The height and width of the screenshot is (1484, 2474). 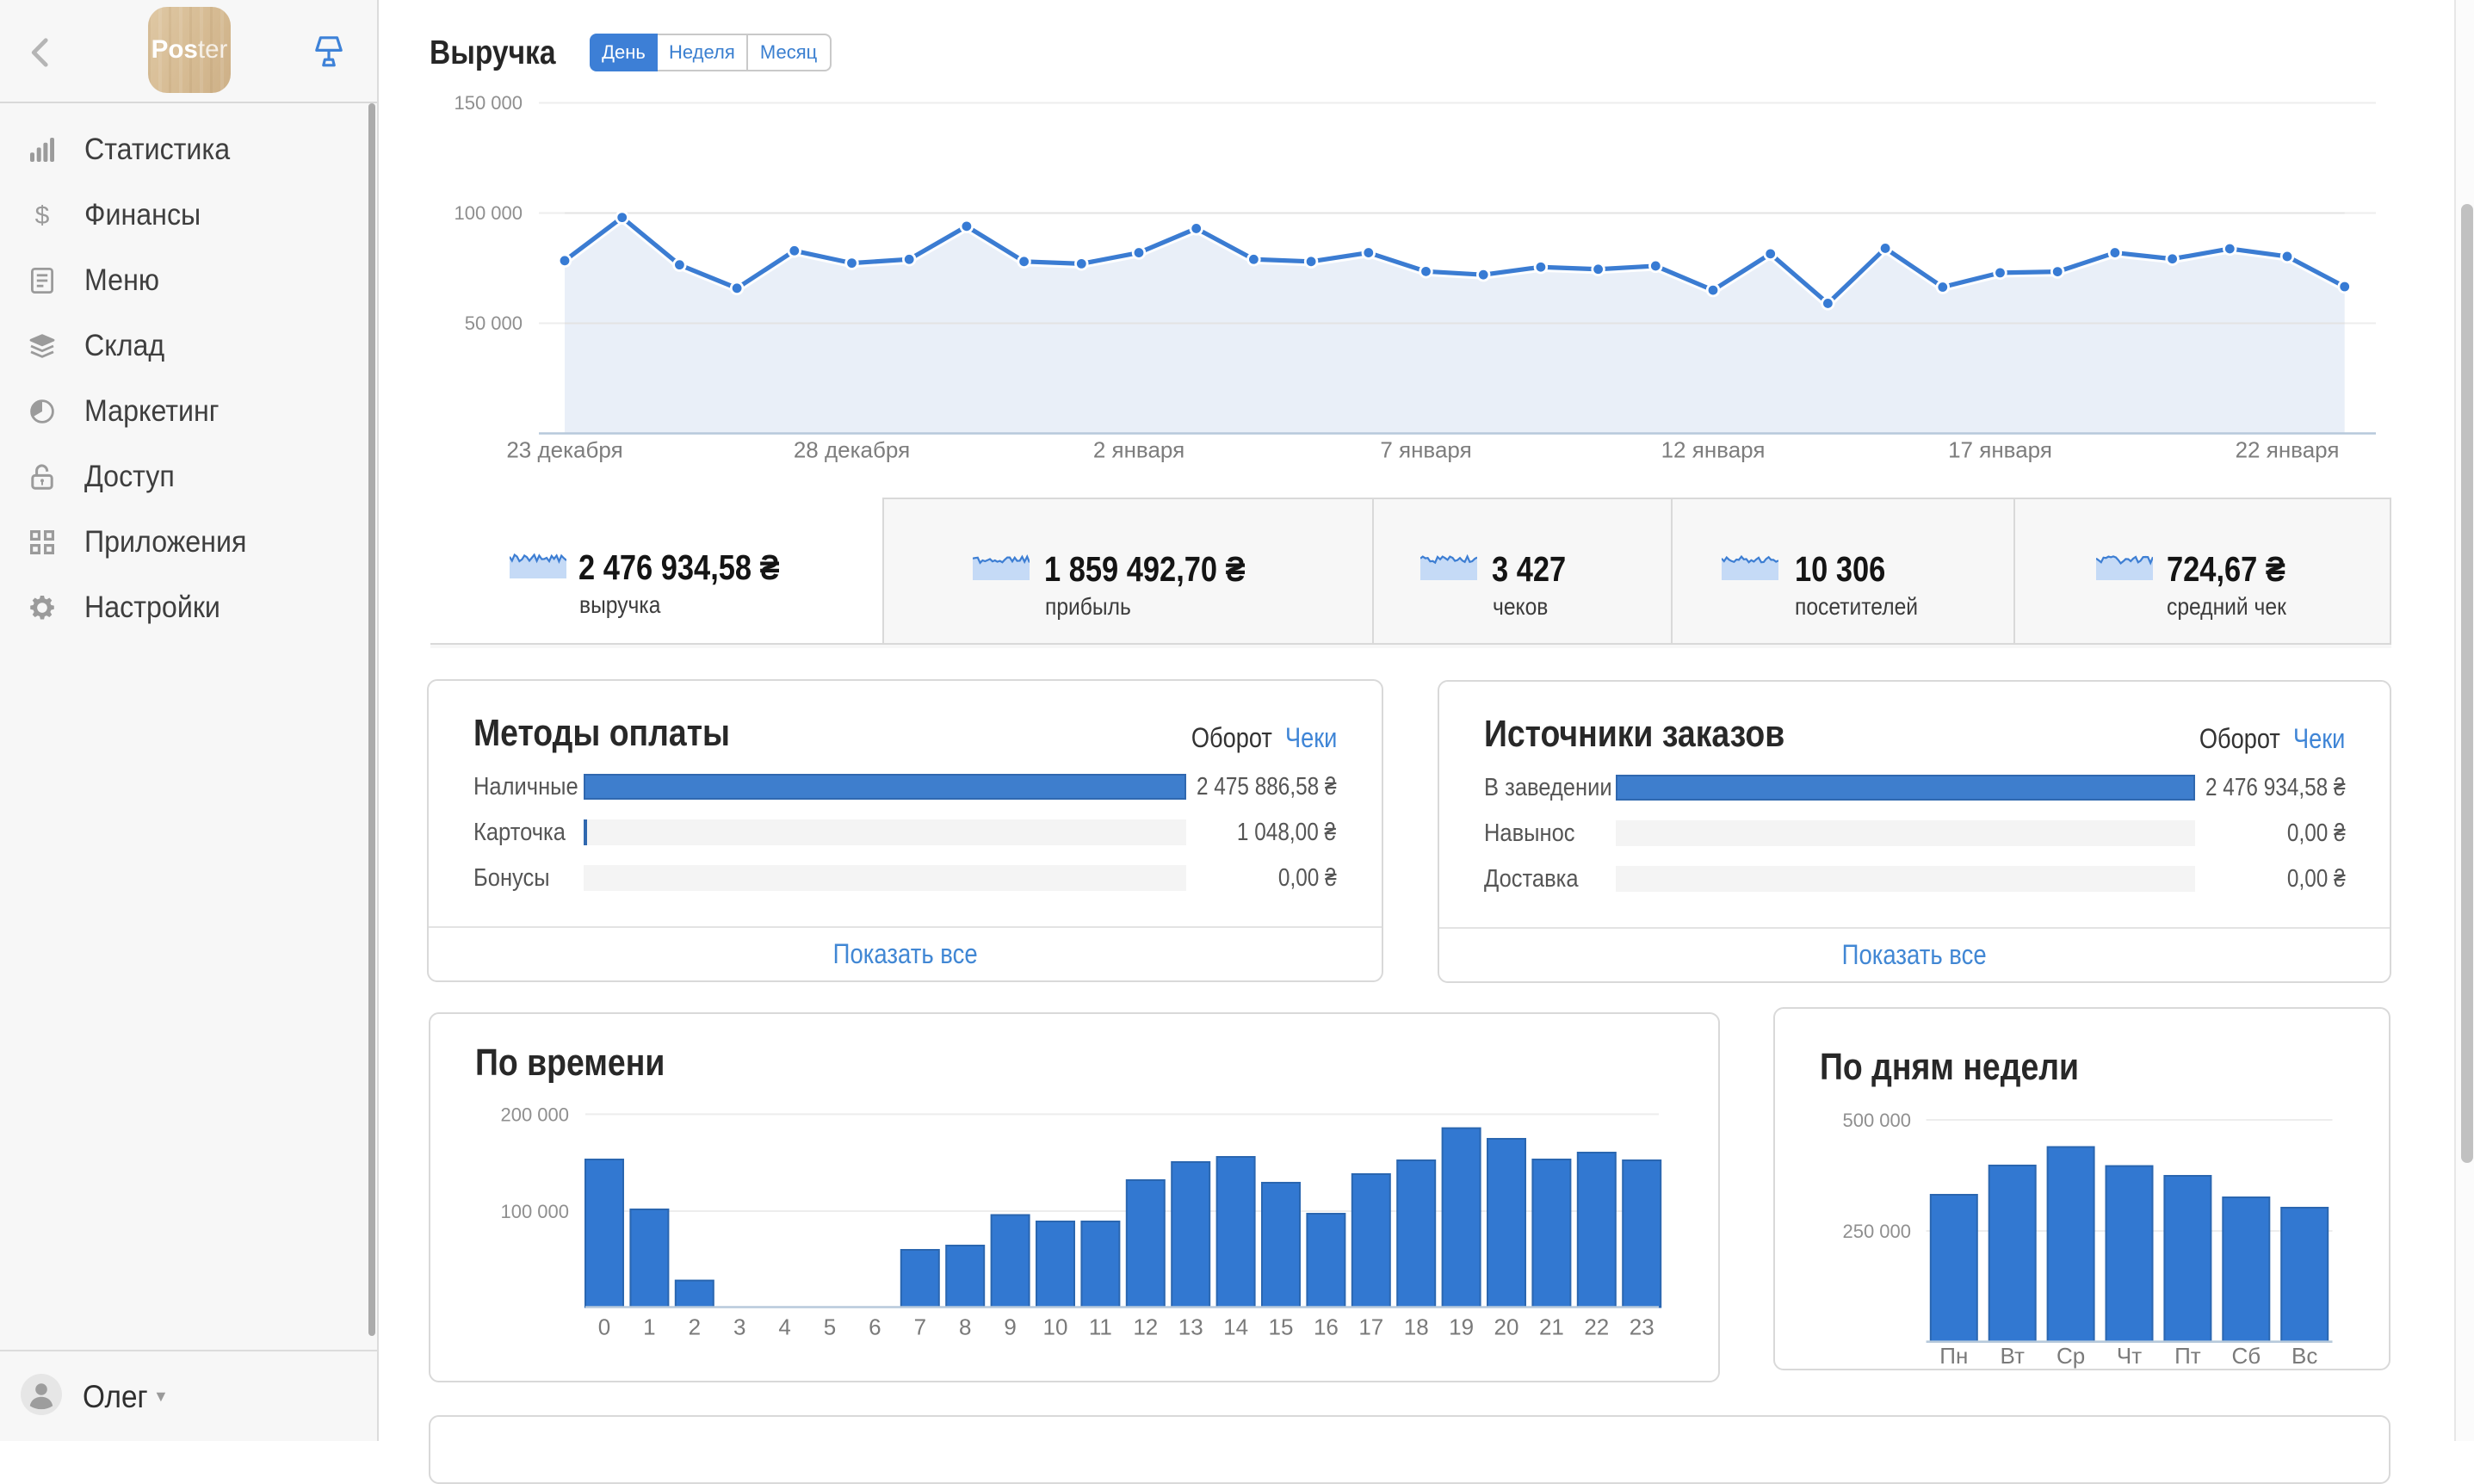 What do you see at coordinates (2013, 1356) in the screenshot?
I see `svg-text: Вт` at bounding box center [2013, 1356].